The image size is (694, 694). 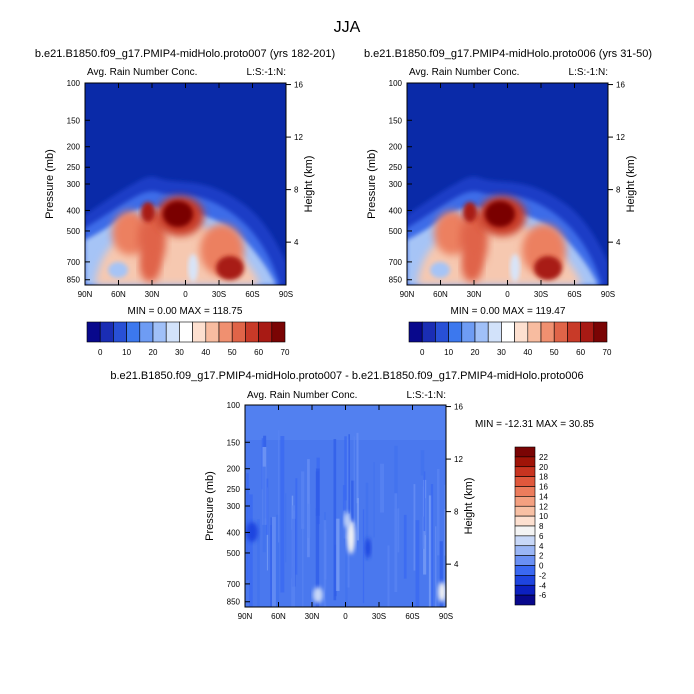 I want to click on x-tick-label: 30N, so click(x=312, y=616).